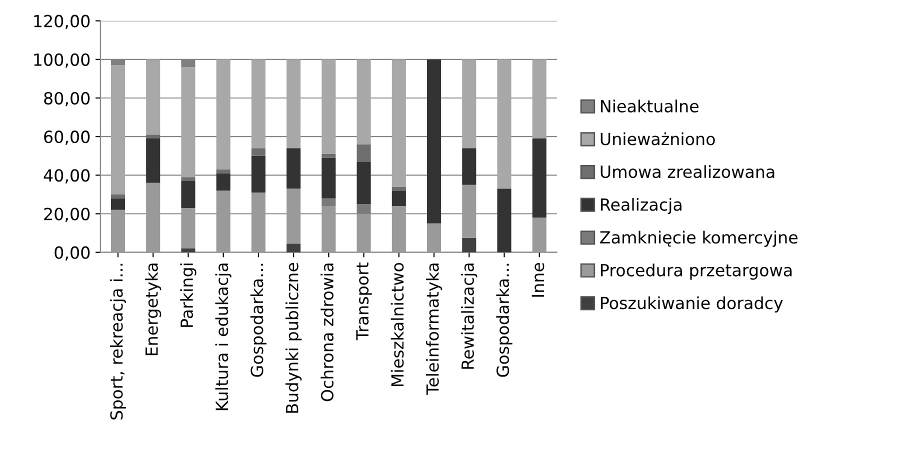  Describe the element at coordinates (223, 337) in the screenshot. I see `x-tick-label: Kultura i edukacja` at that location.